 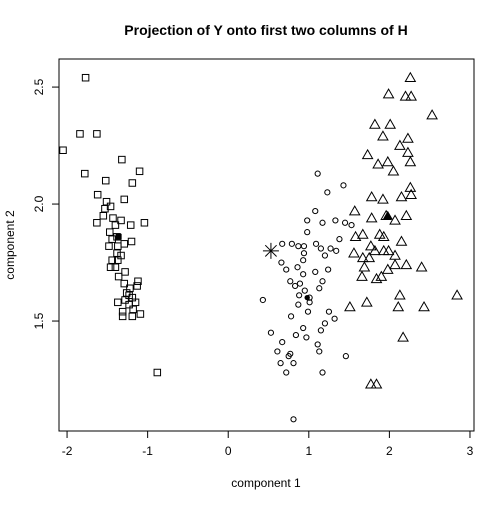 What do you see at coordinates (67, 451) in the screenshot?
I see `x-tick-label: -2` at bounding box center [67, 451].